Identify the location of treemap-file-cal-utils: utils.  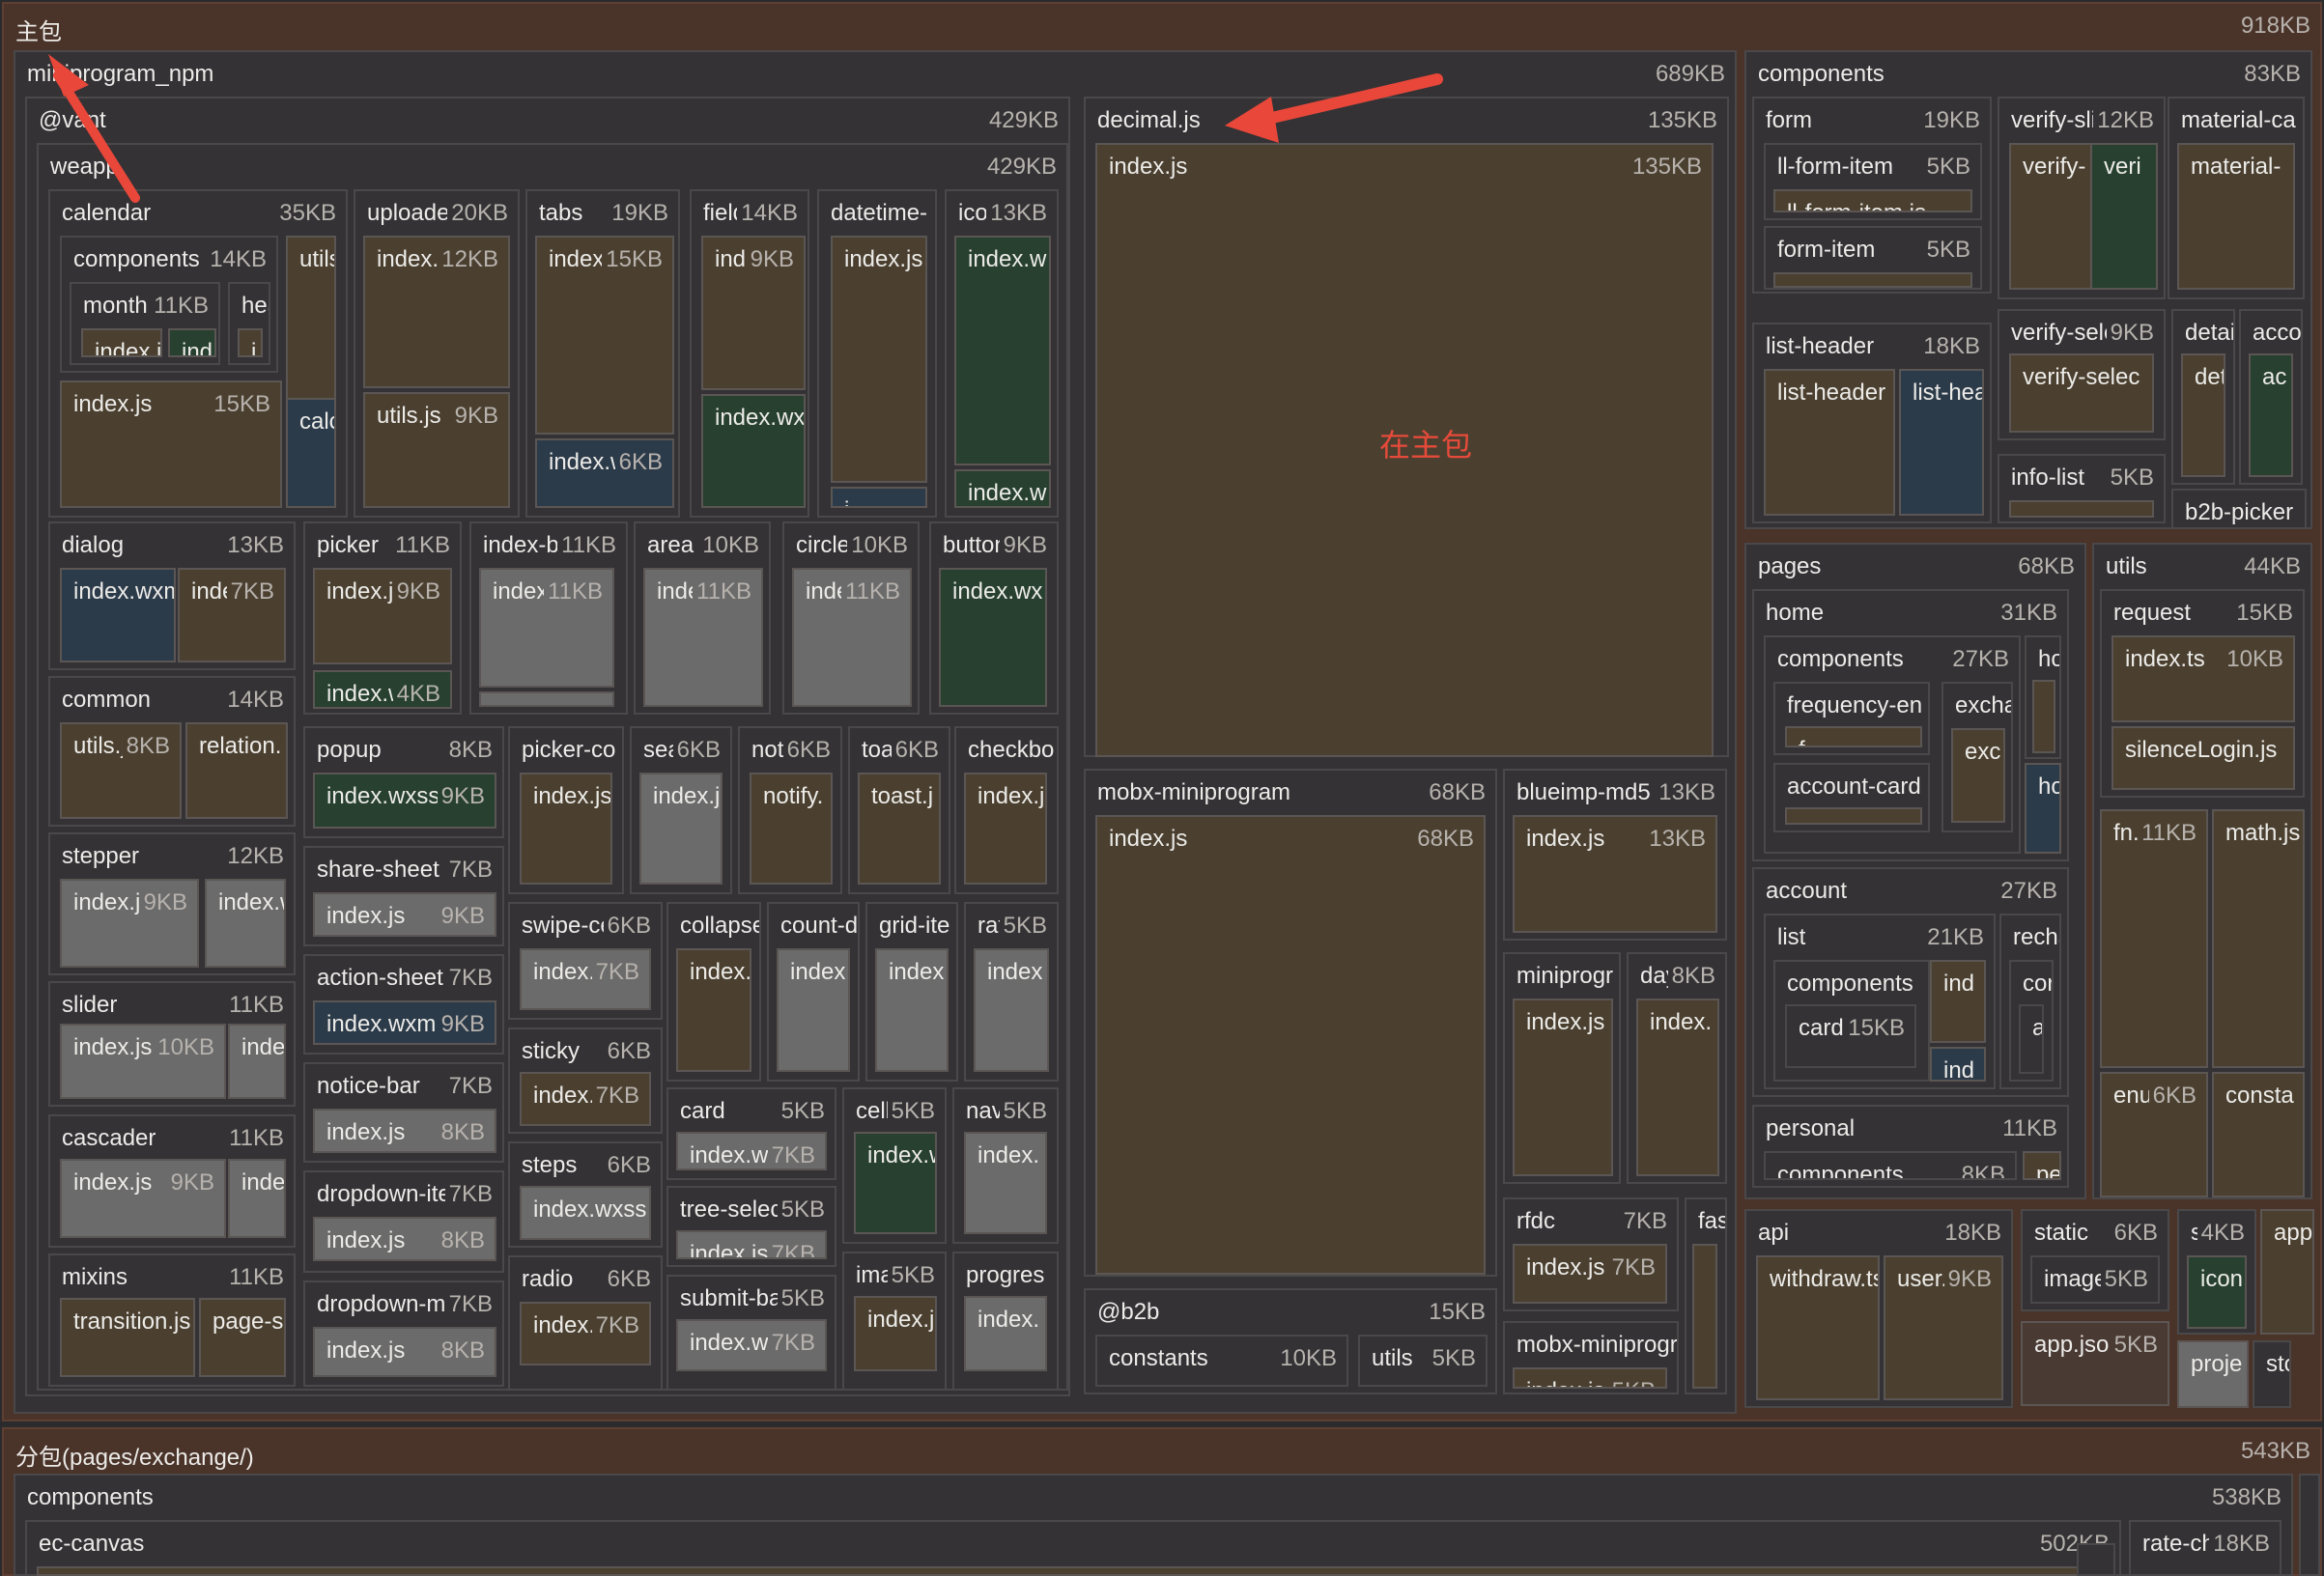
(311, 318).